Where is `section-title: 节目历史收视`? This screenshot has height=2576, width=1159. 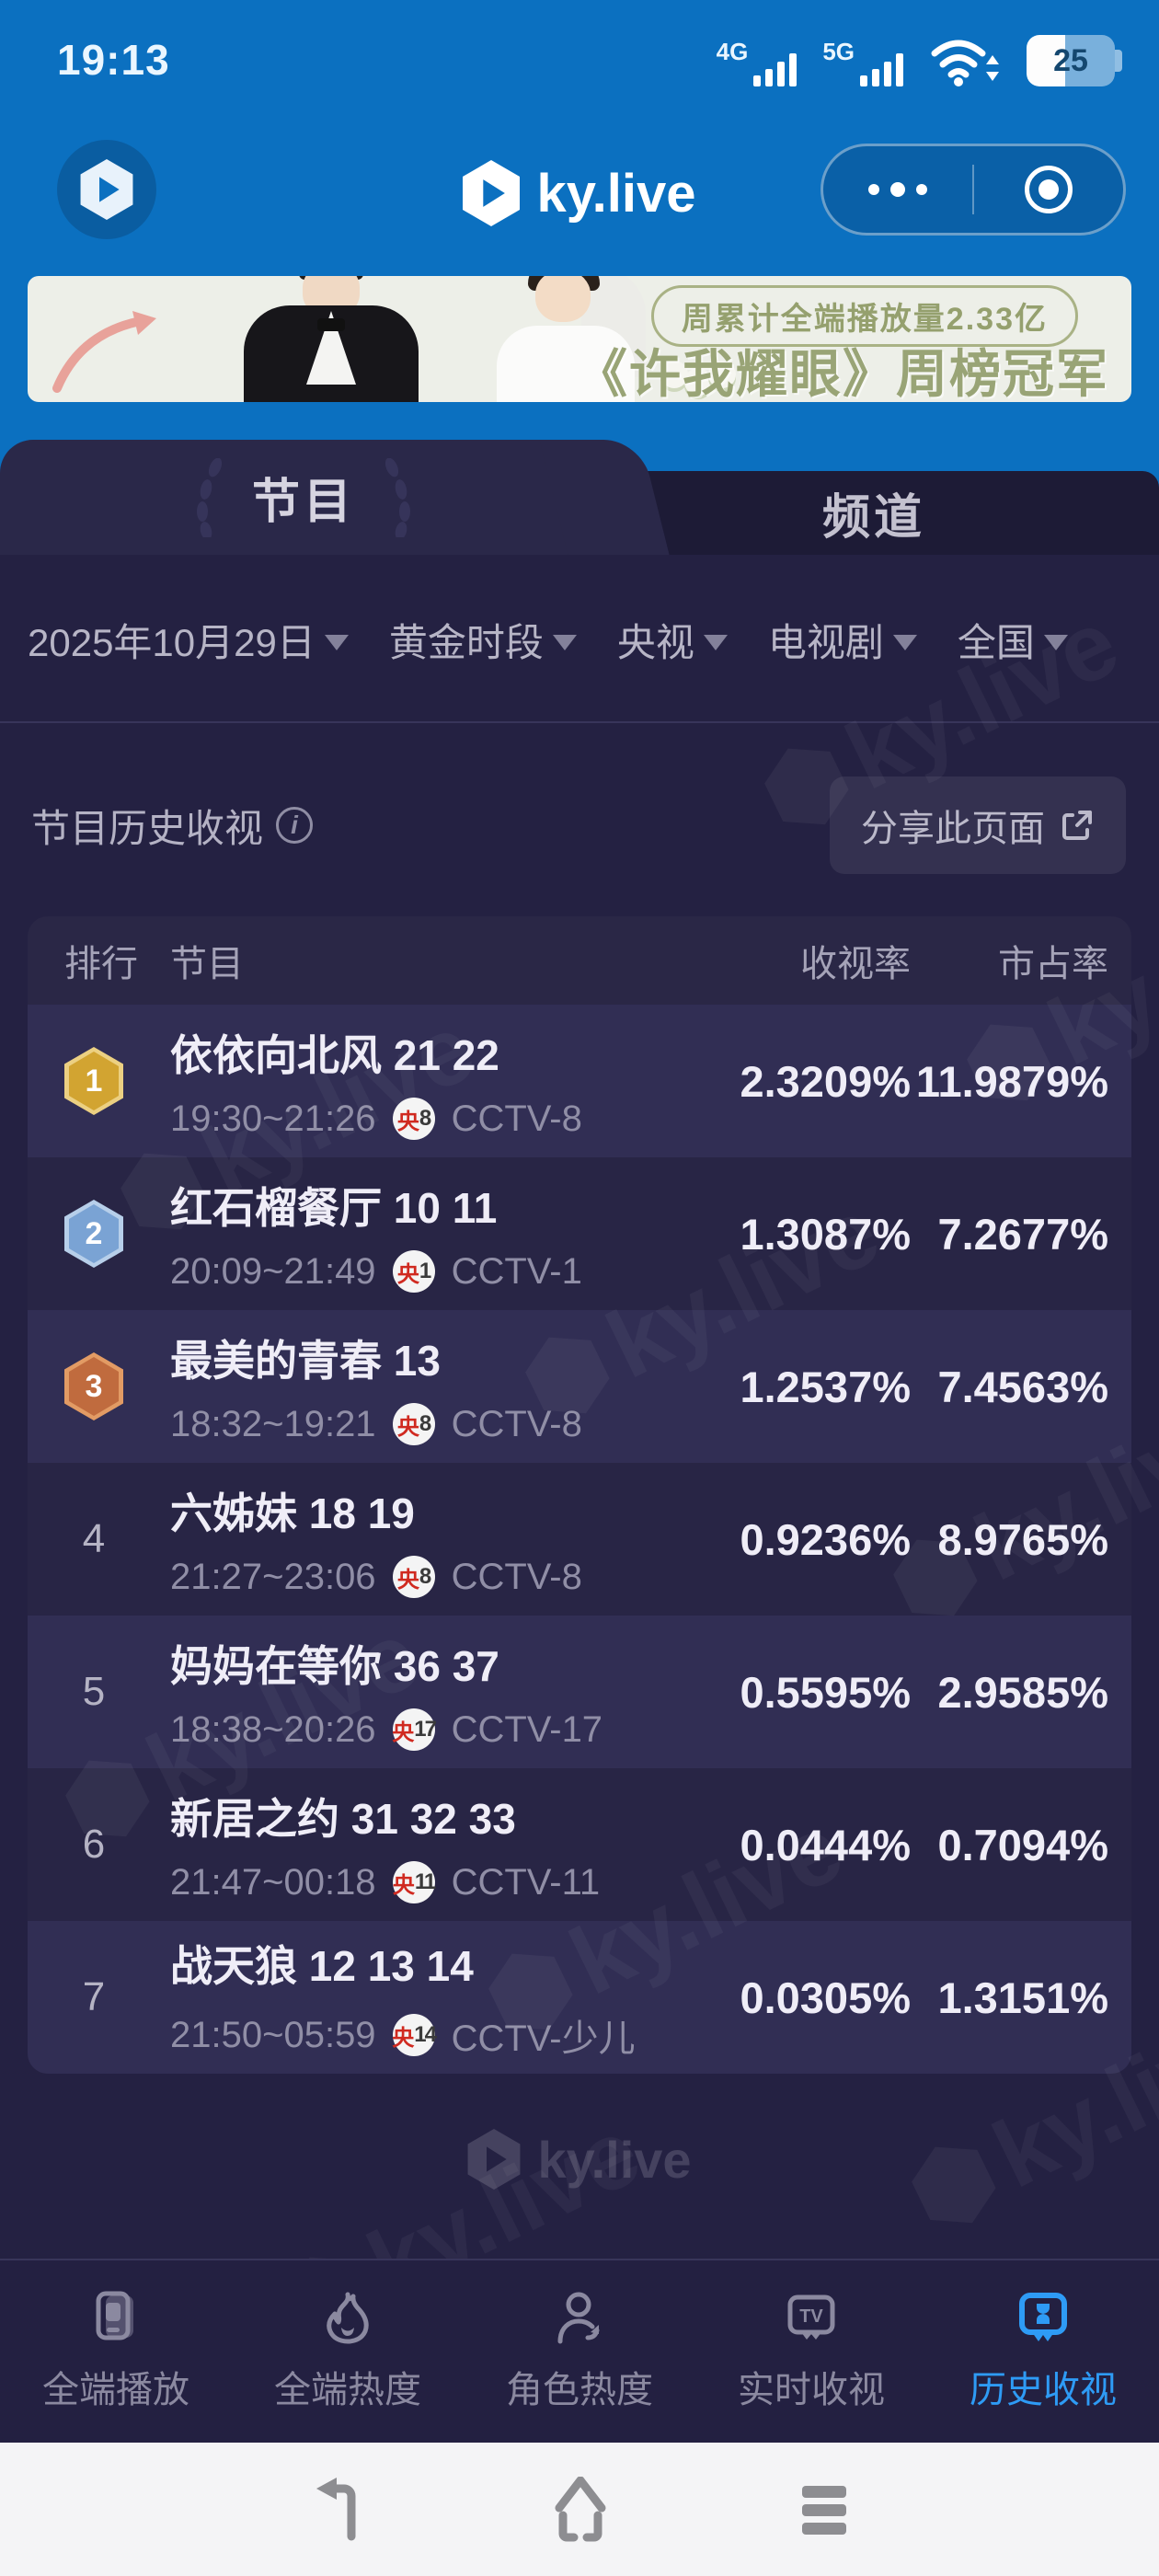
section-title: 节目历史收视 is located at coordinates (147, 828).